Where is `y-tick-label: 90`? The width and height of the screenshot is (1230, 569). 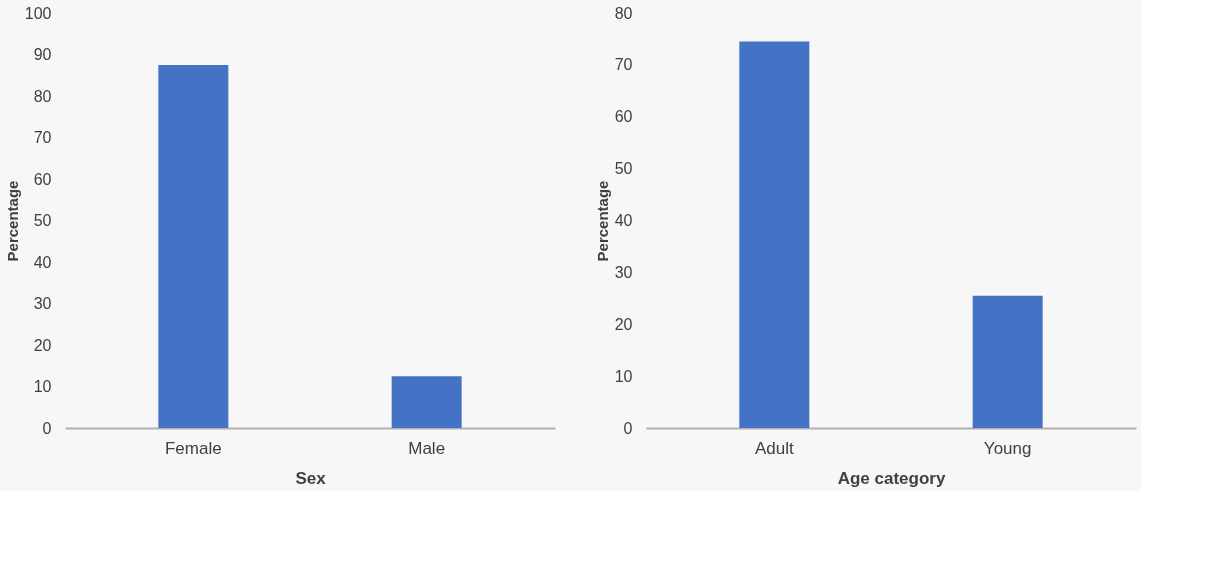
y-tick-label: 90 is located at coordinates (42, 54).